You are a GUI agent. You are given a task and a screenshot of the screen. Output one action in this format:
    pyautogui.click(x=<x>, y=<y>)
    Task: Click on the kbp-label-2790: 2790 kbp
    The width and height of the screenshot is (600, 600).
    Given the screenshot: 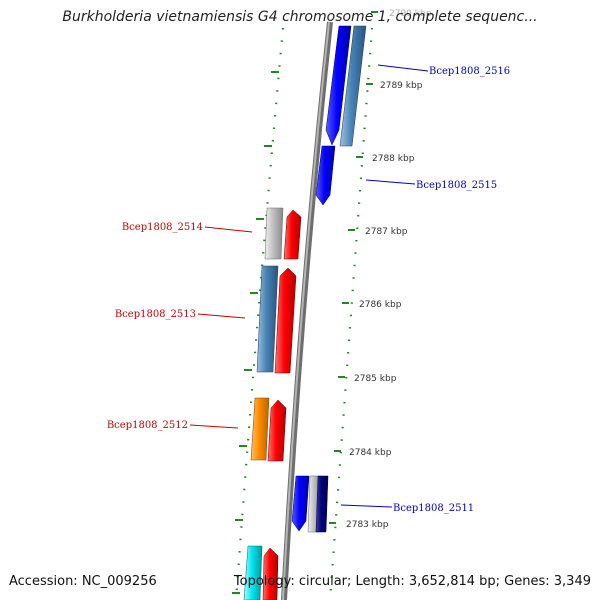 What is the action you would take?
    pyautogui.click(x=410, y=14)
    